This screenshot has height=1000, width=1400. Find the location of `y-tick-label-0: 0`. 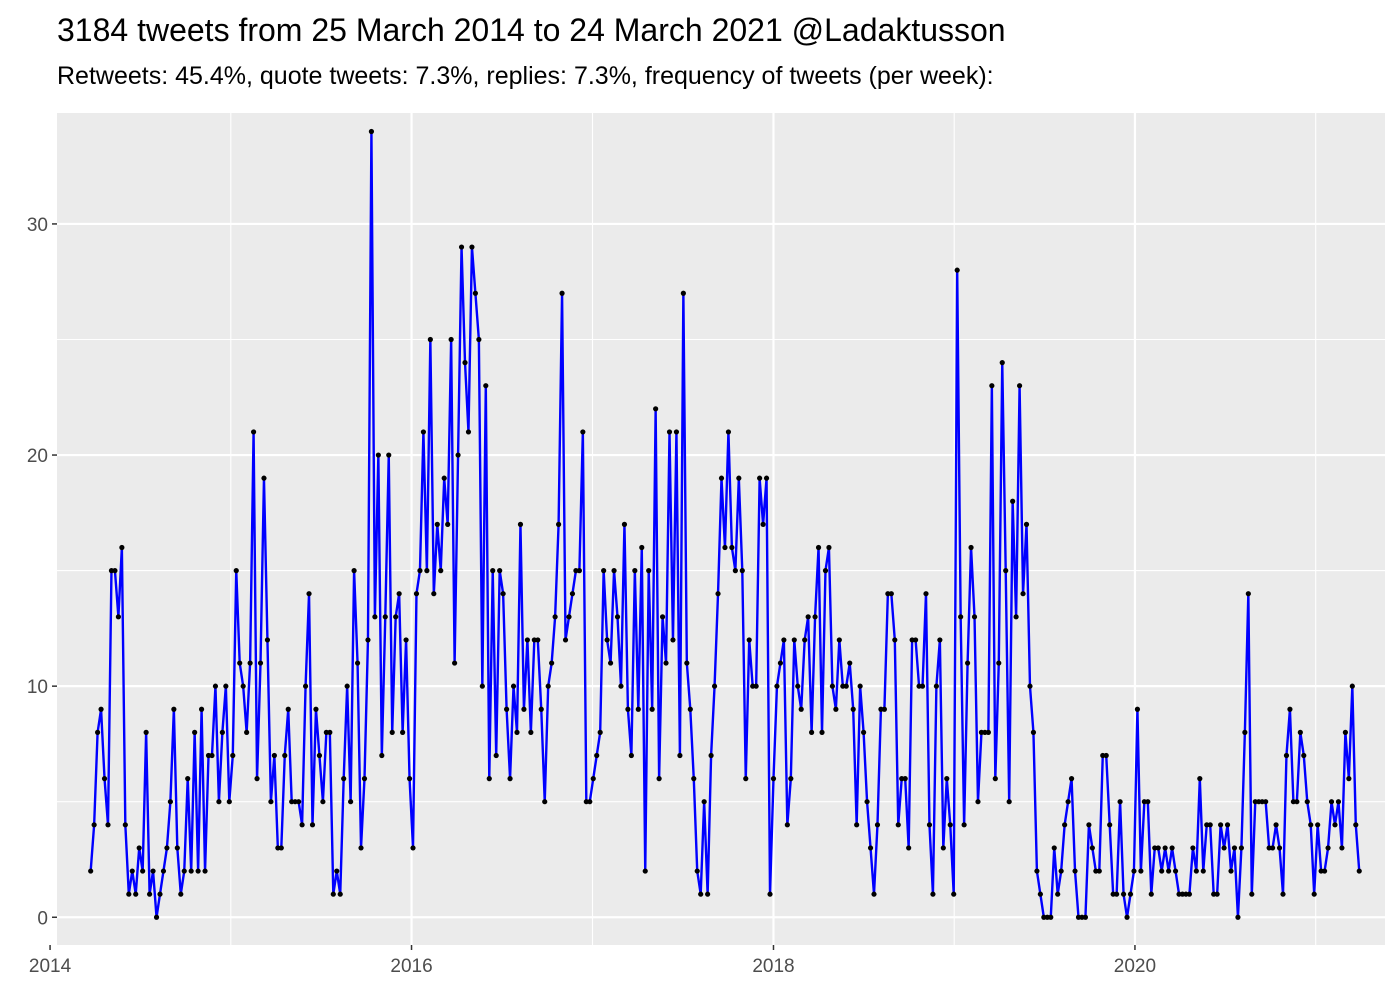

y-tick-label-0: 0 is located at coordinates (42, 918).